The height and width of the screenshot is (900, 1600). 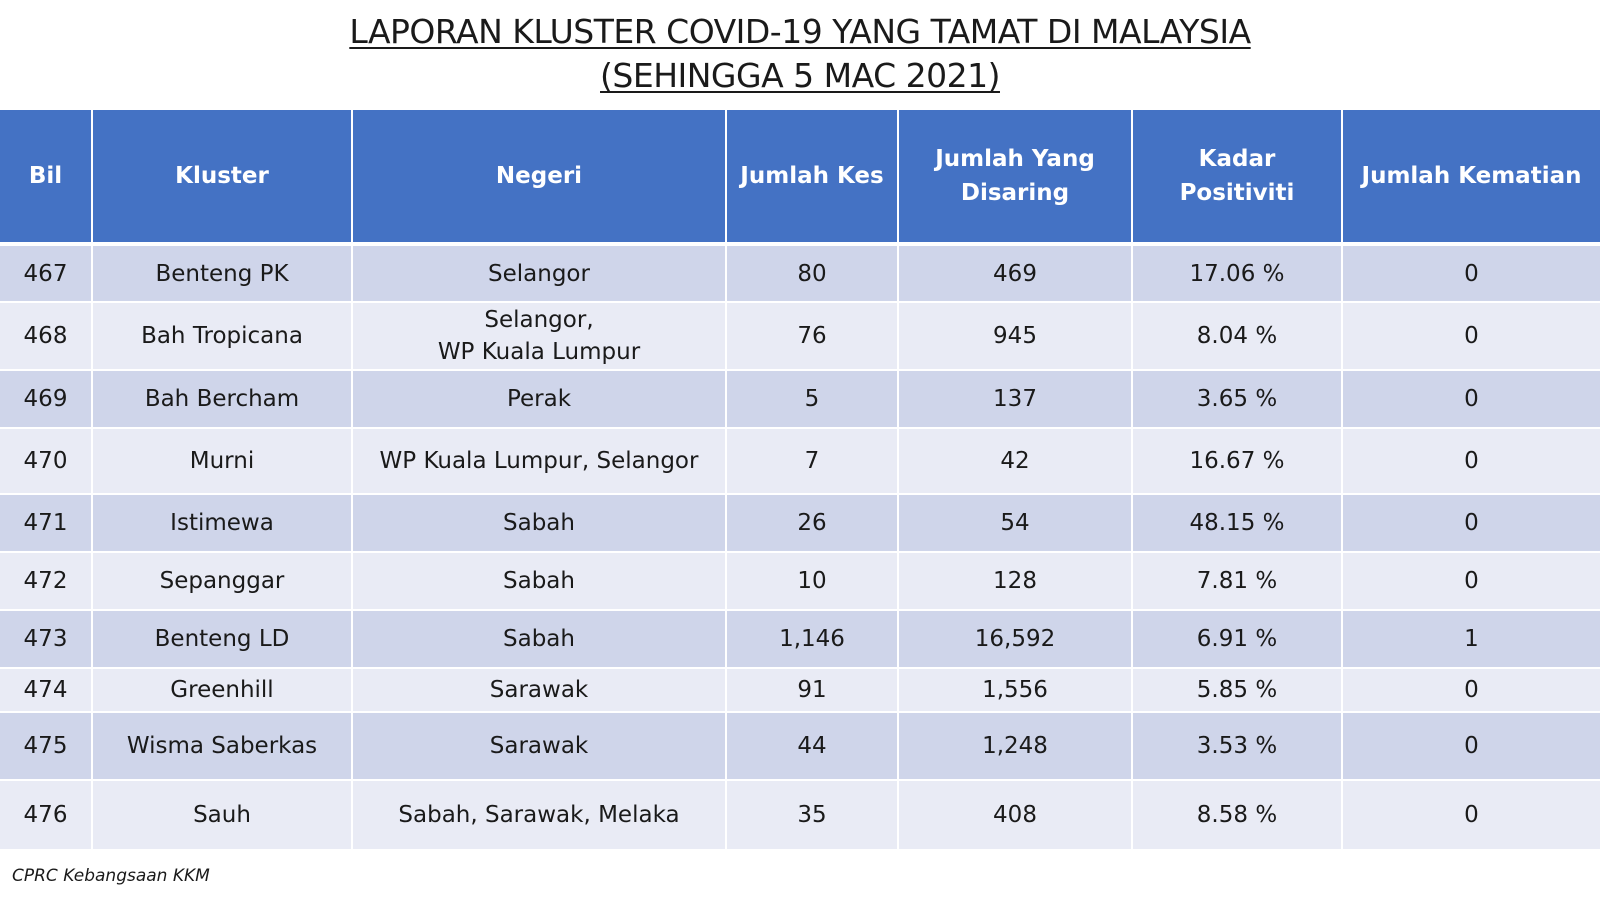 I want to click on table-row: 472 Sepanggar Sabah 10 128 7.81 % 0, so click(x=800, y=581).